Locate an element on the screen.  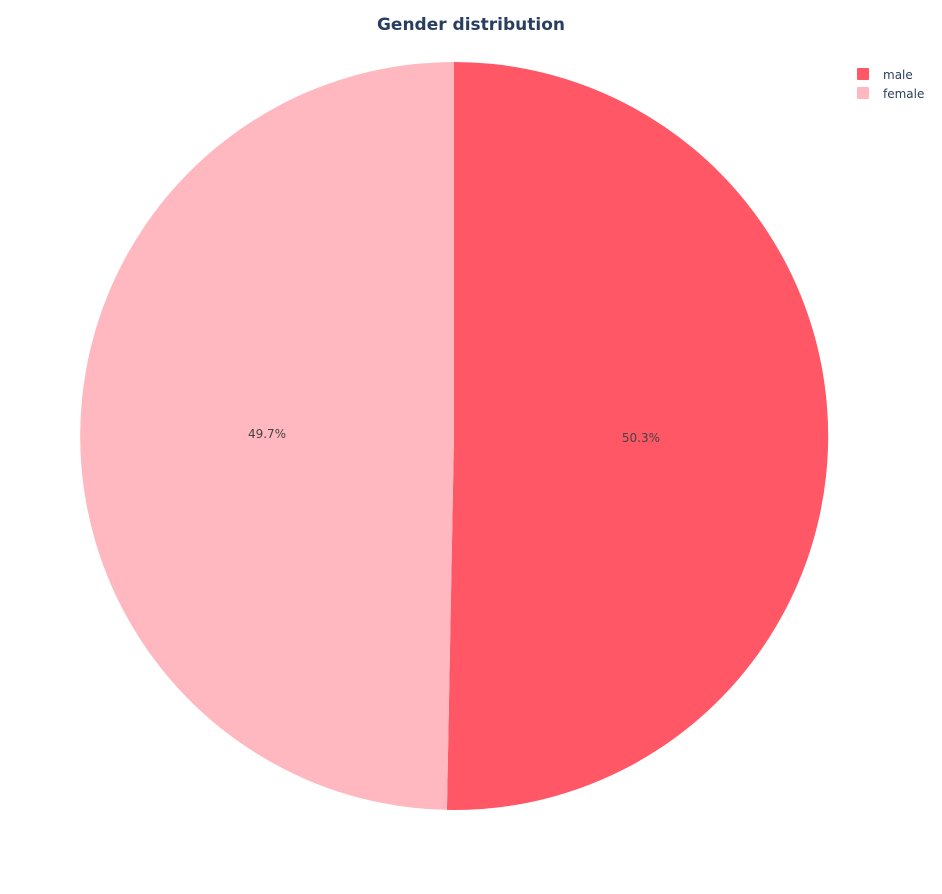
pie-slice-label-male: 50.3% is located at coordinates (641, 438).